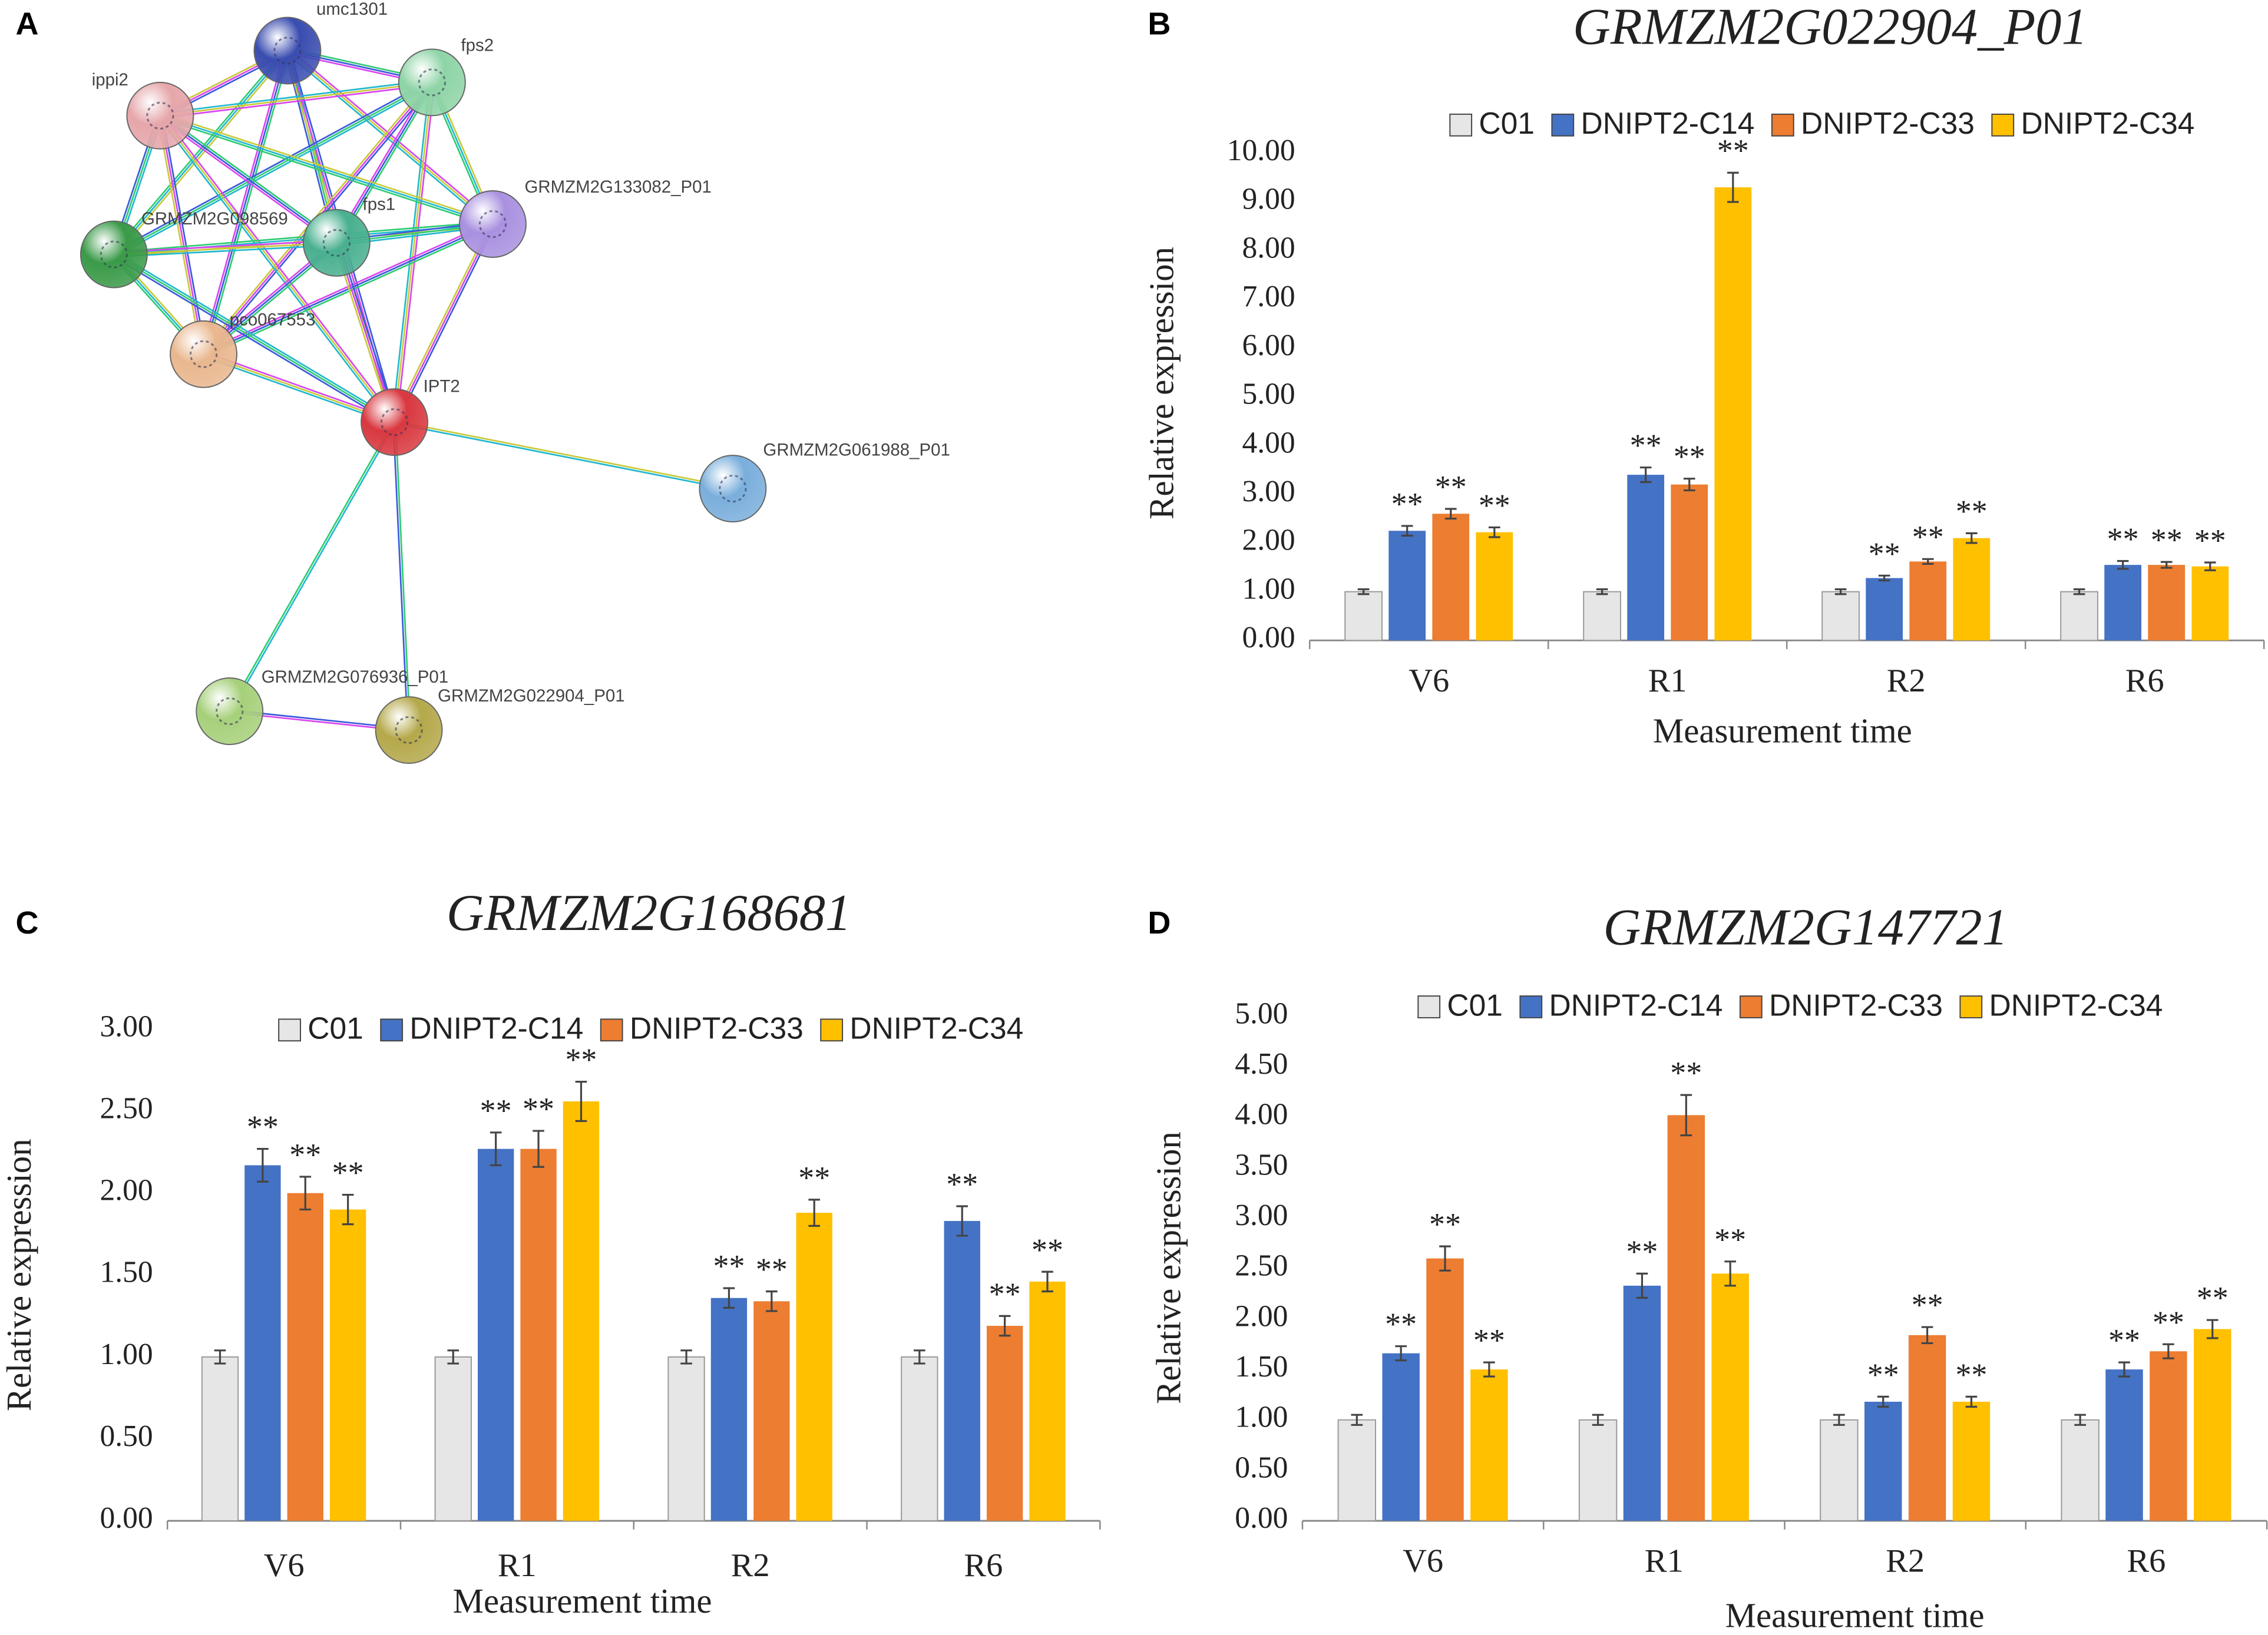 The image size is (2268, 1635). I want to click on panel-label: D, so click(1159, 923).